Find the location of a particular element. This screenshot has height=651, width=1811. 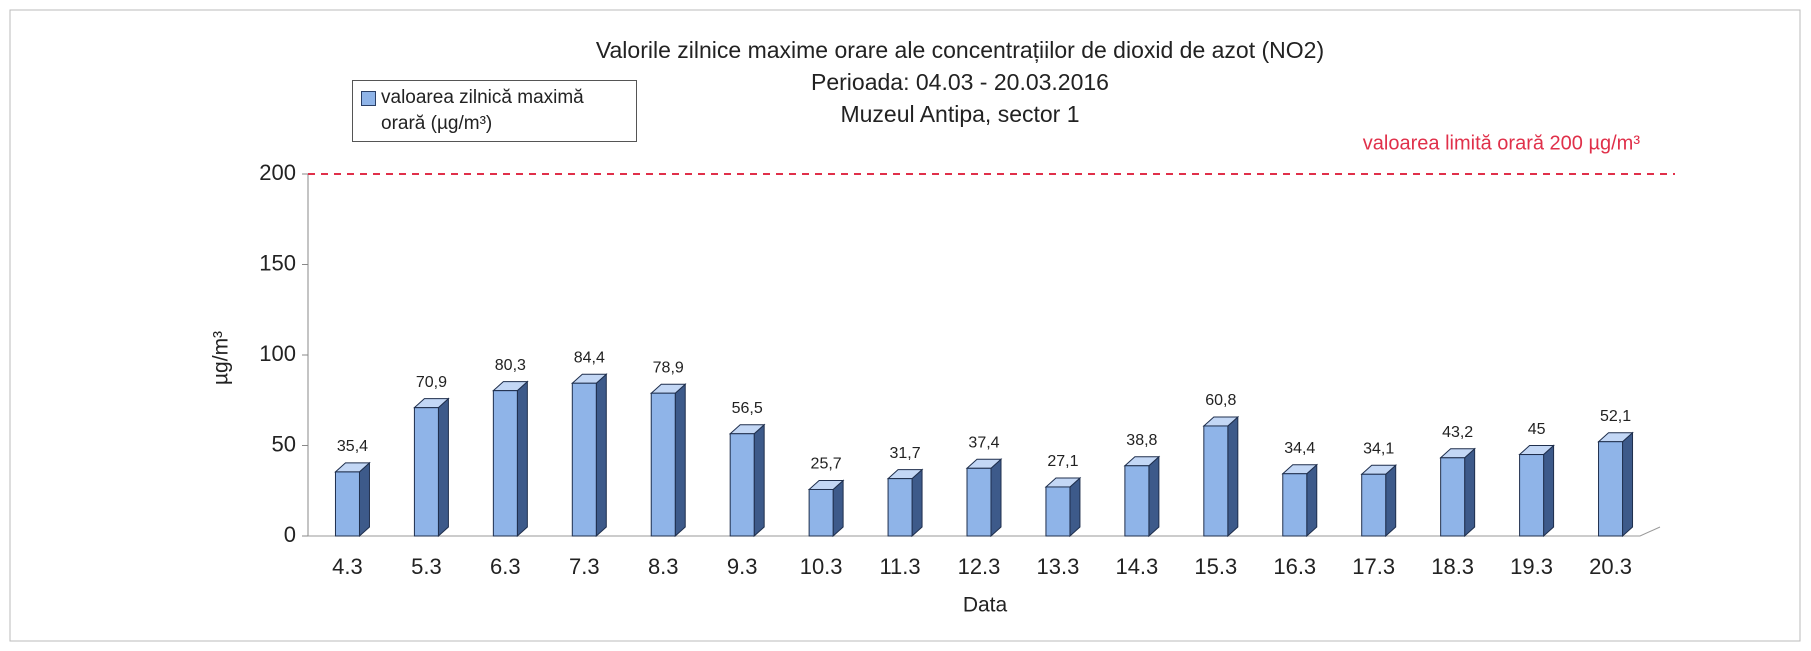

y-axis-label: µg/m³ is located at coordinates (221, 358).